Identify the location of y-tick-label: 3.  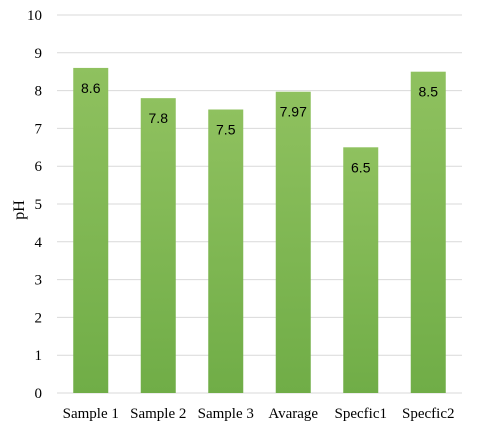
(39, 281).